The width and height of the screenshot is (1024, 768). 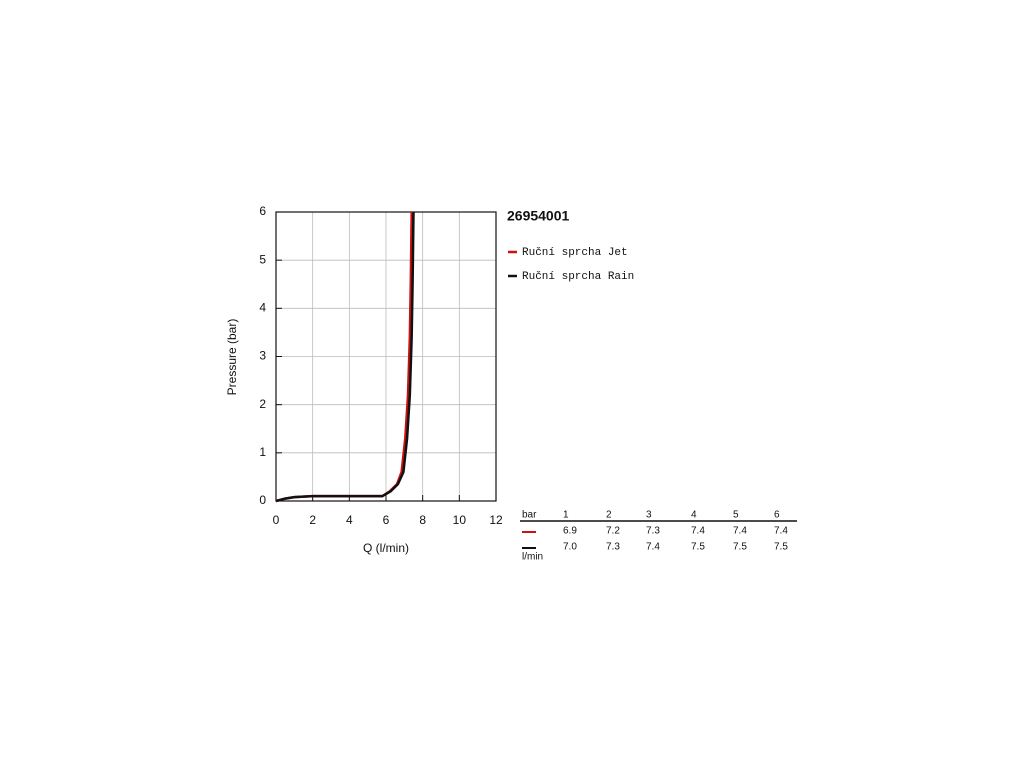 I want to click on x-tick-label: 10, so click(x=460, y=520).